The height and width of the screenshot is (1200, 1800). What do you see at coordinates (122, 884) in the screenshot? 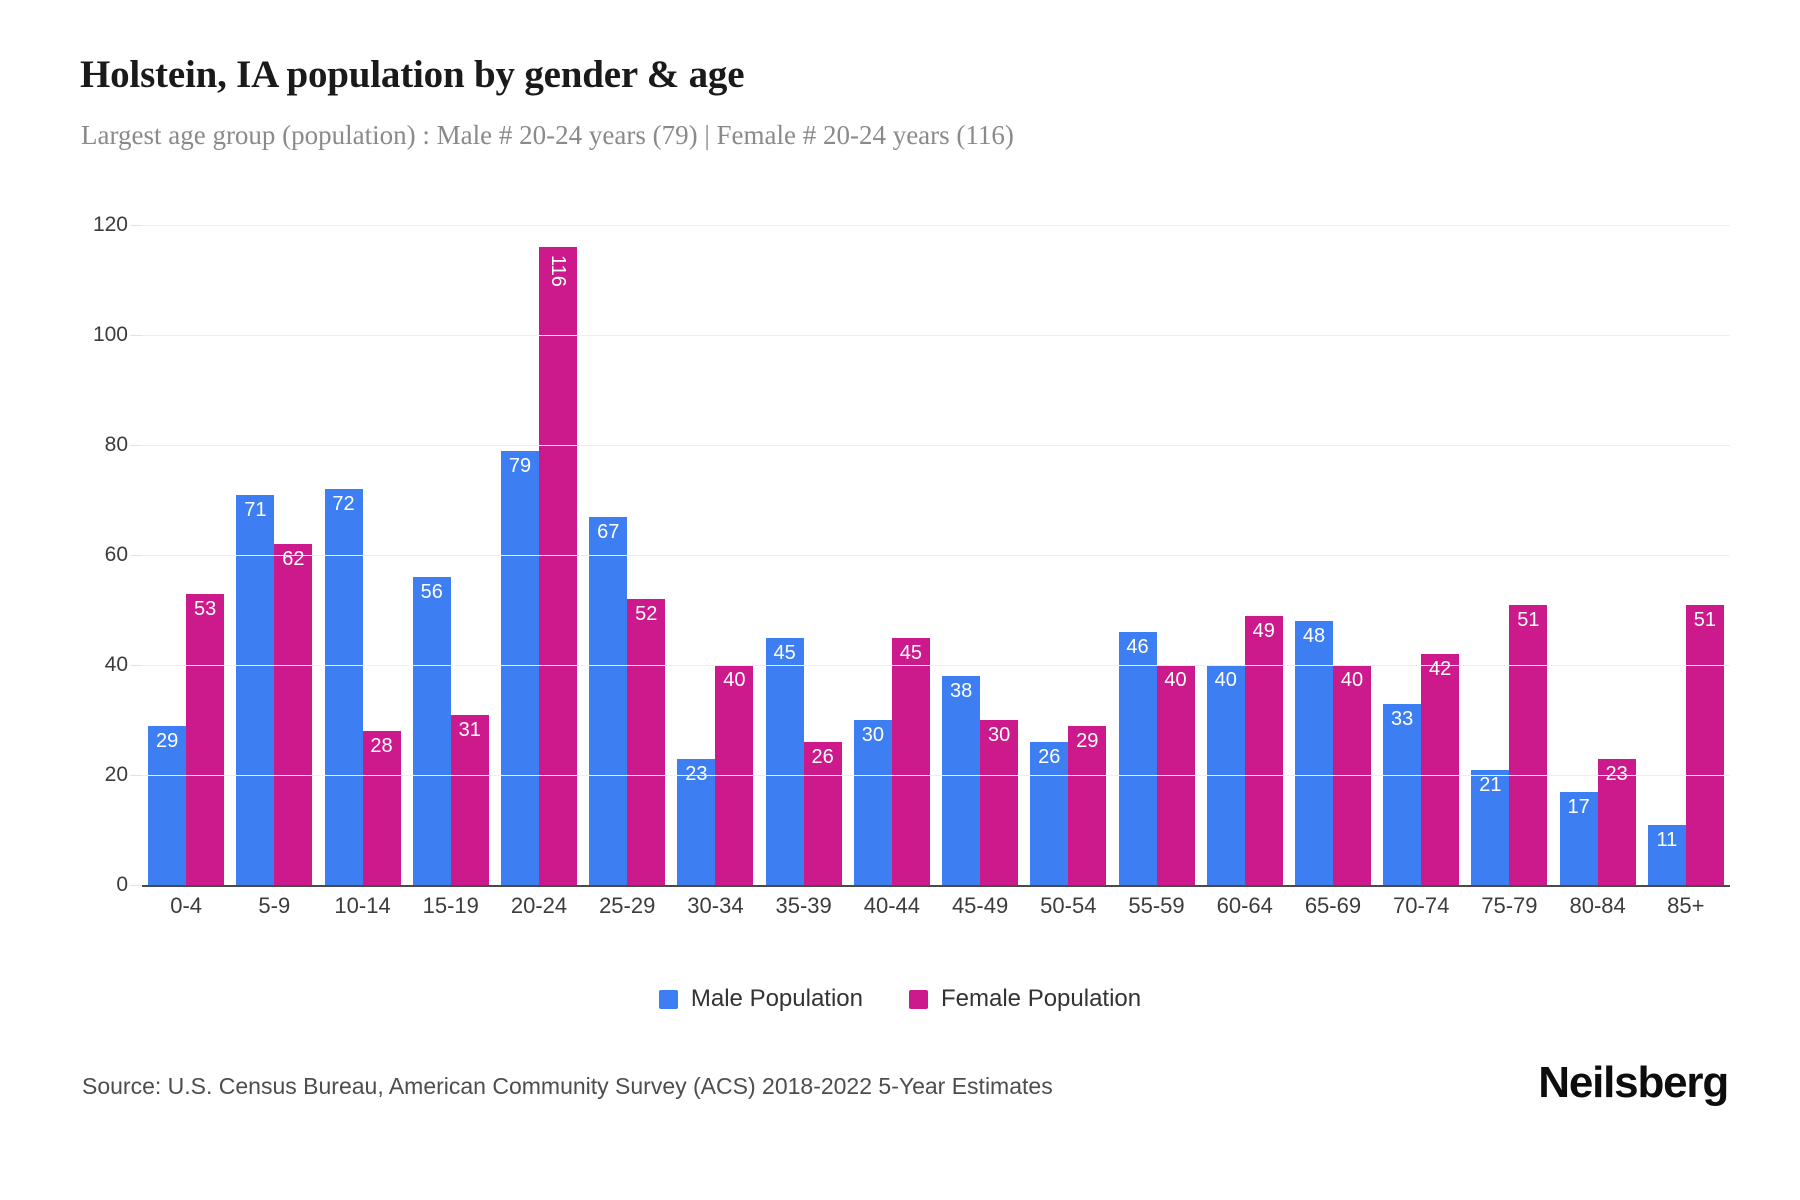
I see `y-axis-tick-label: 0` at bounding box center [122, 884].